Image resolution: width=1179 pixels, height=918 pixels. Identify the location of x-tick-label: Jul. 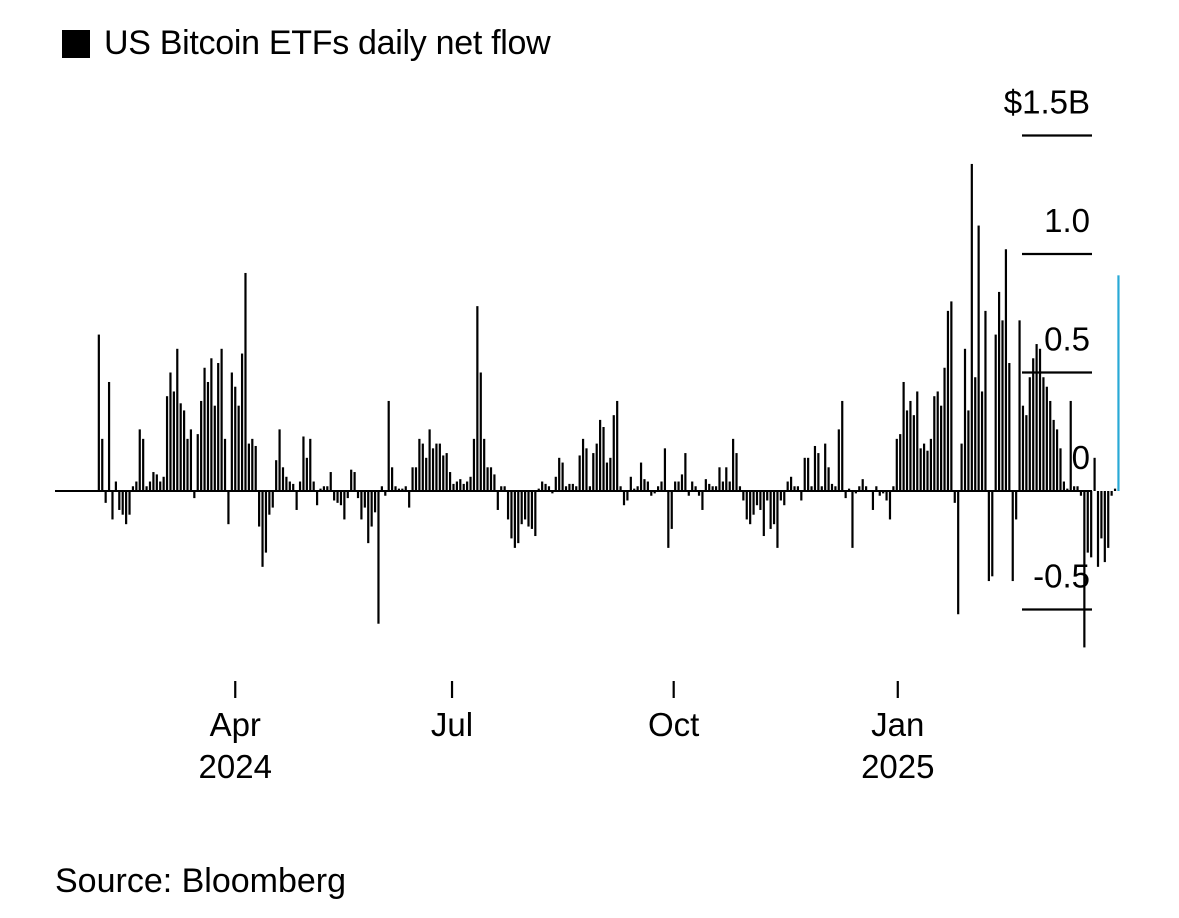
(452, 724).